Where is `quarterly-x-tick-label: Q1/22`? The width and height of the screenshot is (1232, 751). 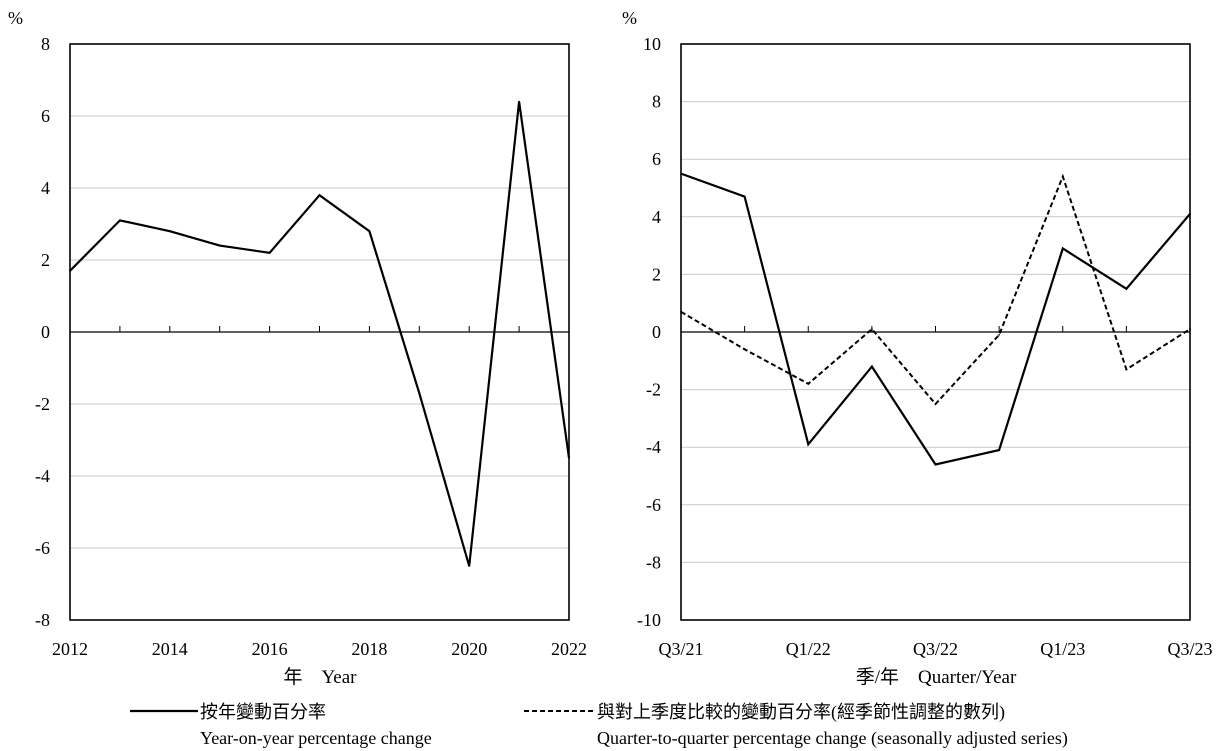 quarterly-x-tick-label: Q1/22 is located at coordinates (808, 649).